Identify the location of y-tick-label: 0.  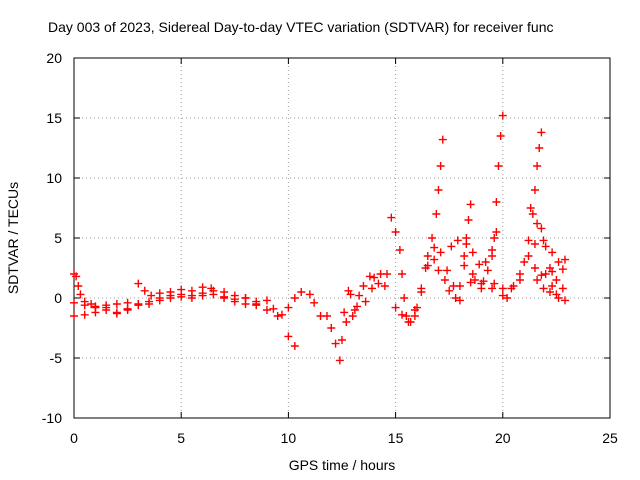
(58, 298).